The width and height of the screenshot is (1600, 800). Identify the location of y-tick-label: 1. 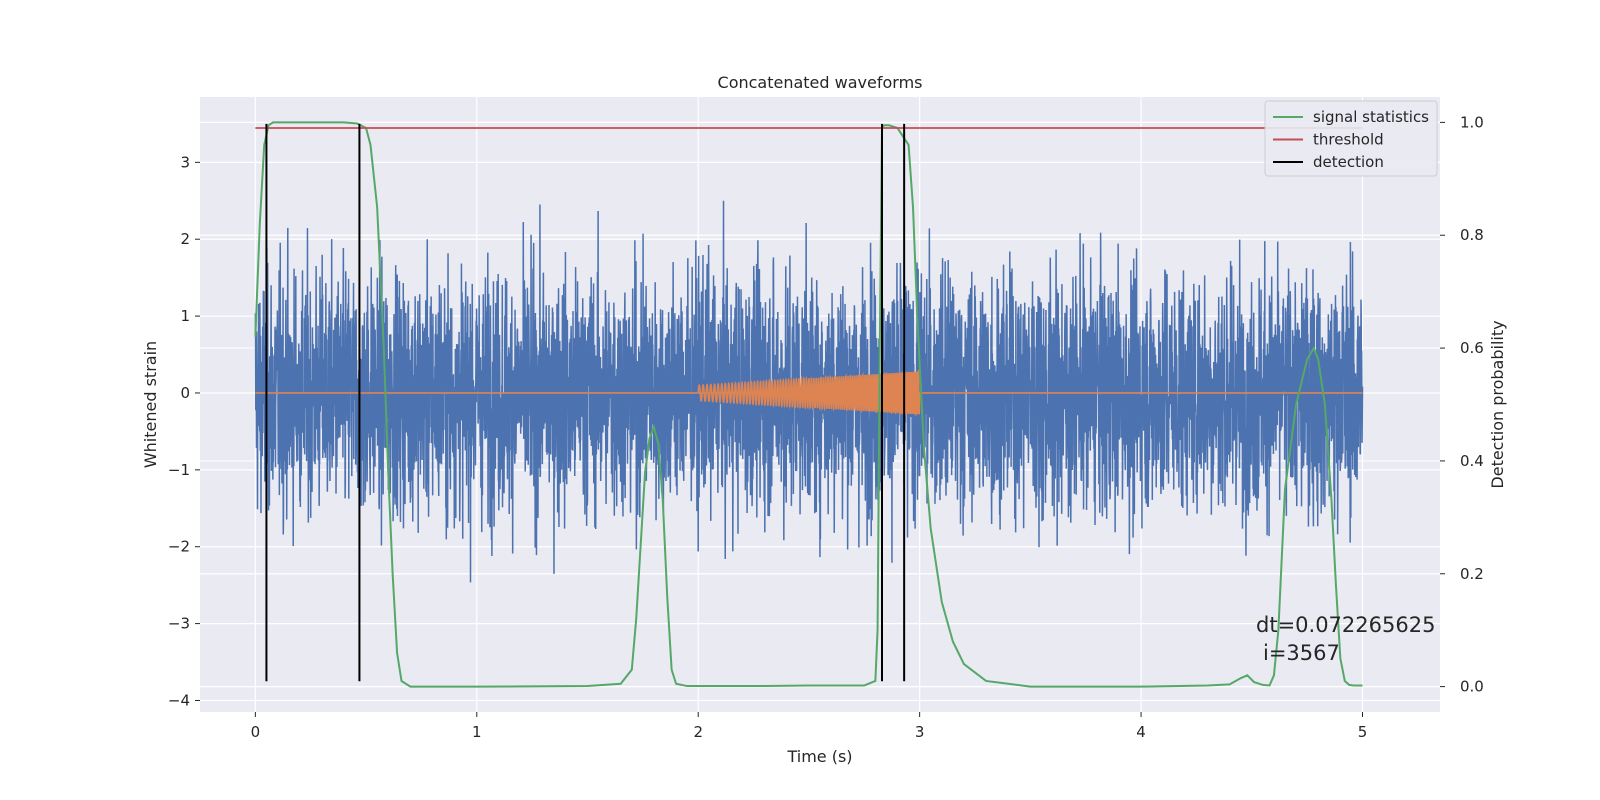
(185, 316).